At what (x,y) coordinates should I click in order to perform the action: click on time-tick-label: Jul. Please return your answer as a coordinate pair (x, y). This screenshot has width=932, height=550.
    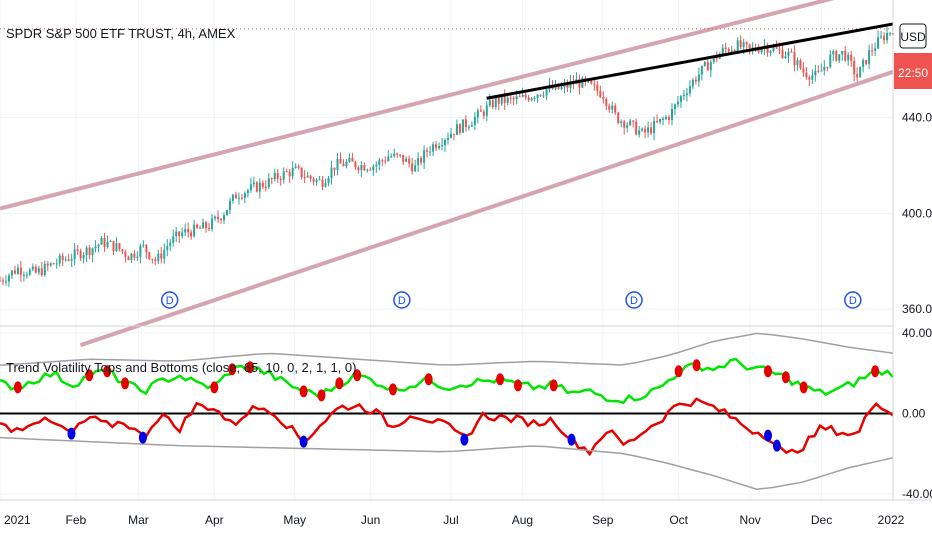
    Looking at the image, I should click on (450, 520).